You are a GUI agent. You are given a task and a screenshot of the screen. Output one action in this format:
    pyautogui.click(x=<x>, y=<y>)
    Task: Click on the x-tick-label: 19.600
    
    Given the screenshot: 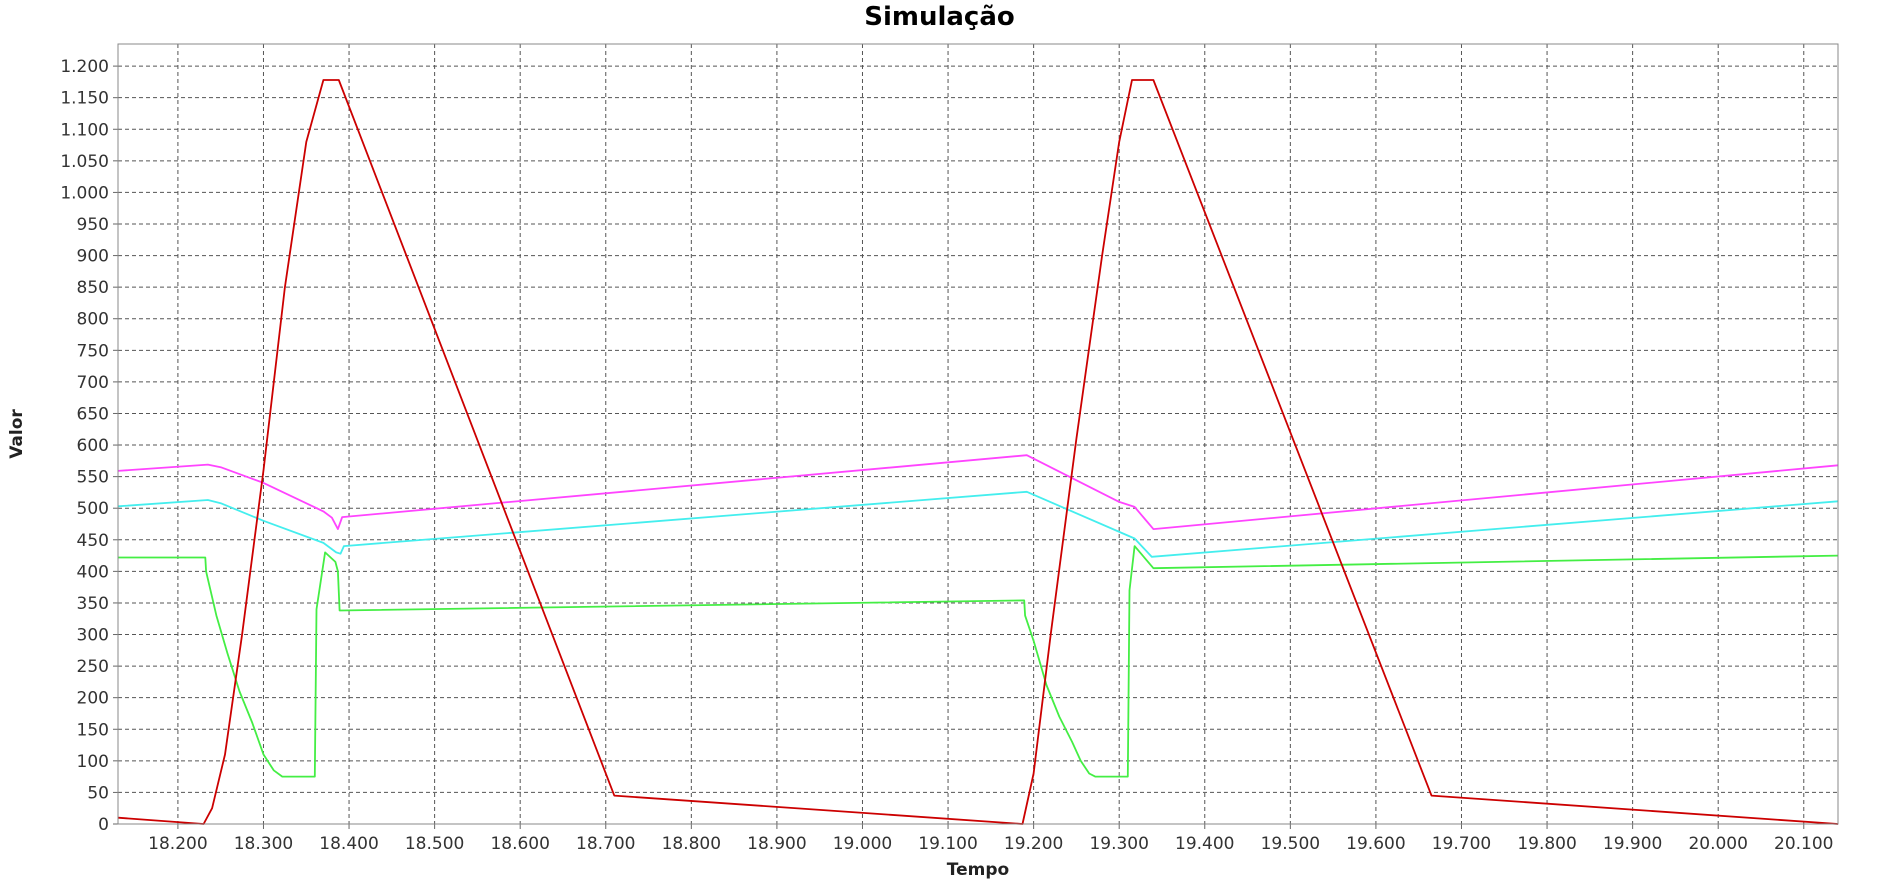 What is the action you would take?
    pyautogui.click(x=1375, y=844)
    